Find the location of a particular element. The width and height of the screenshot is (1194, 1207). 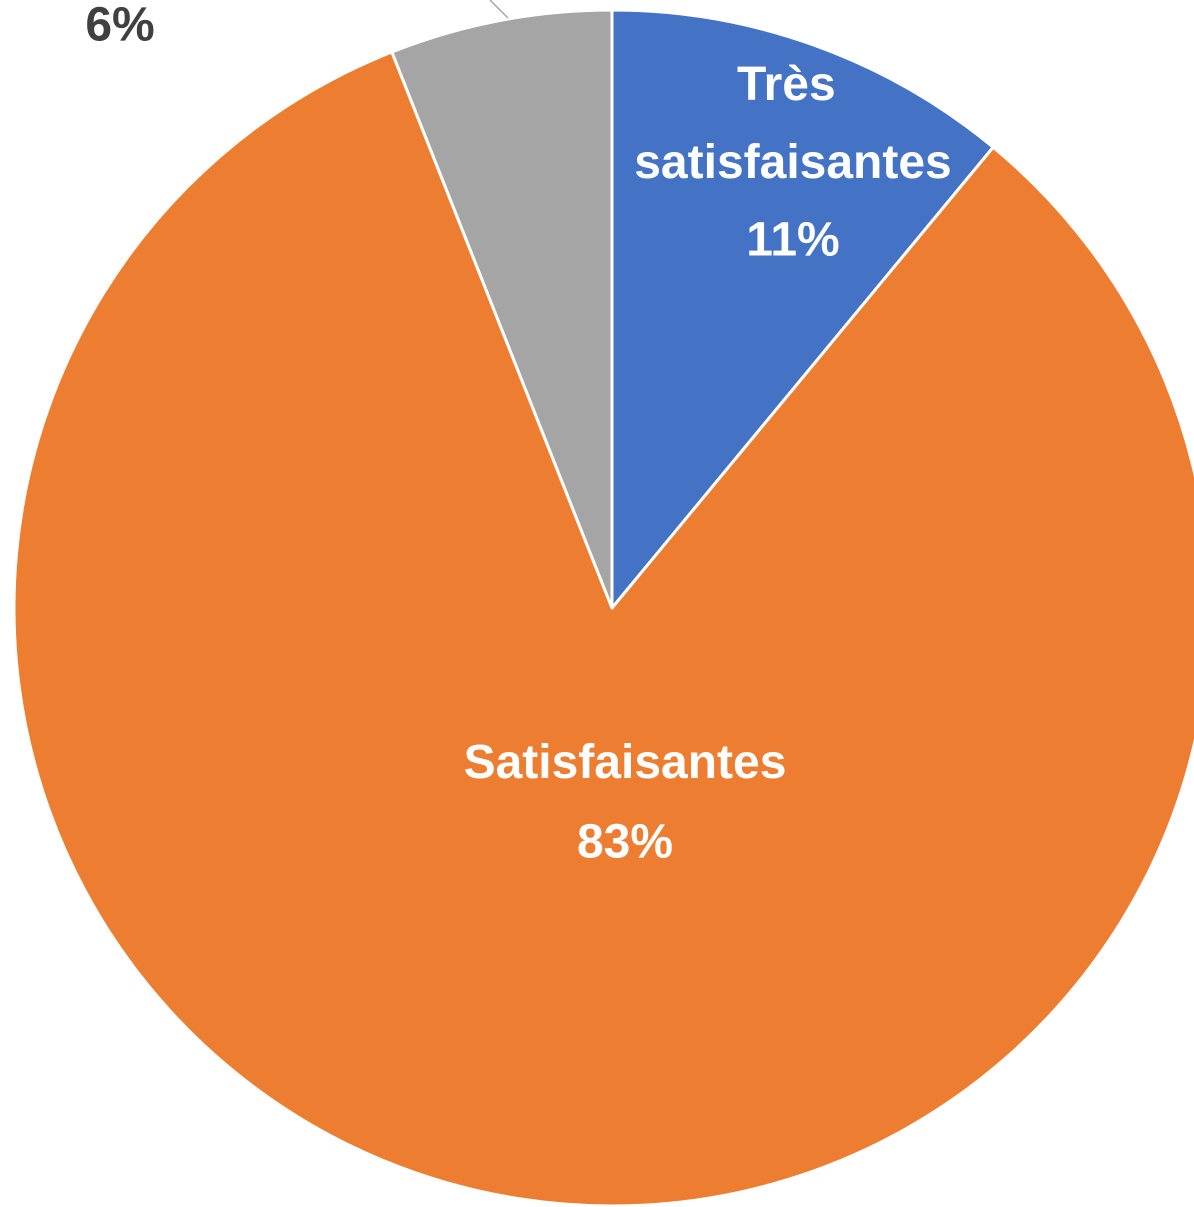

category-label-line: Très is located at coordinates (793, 84).